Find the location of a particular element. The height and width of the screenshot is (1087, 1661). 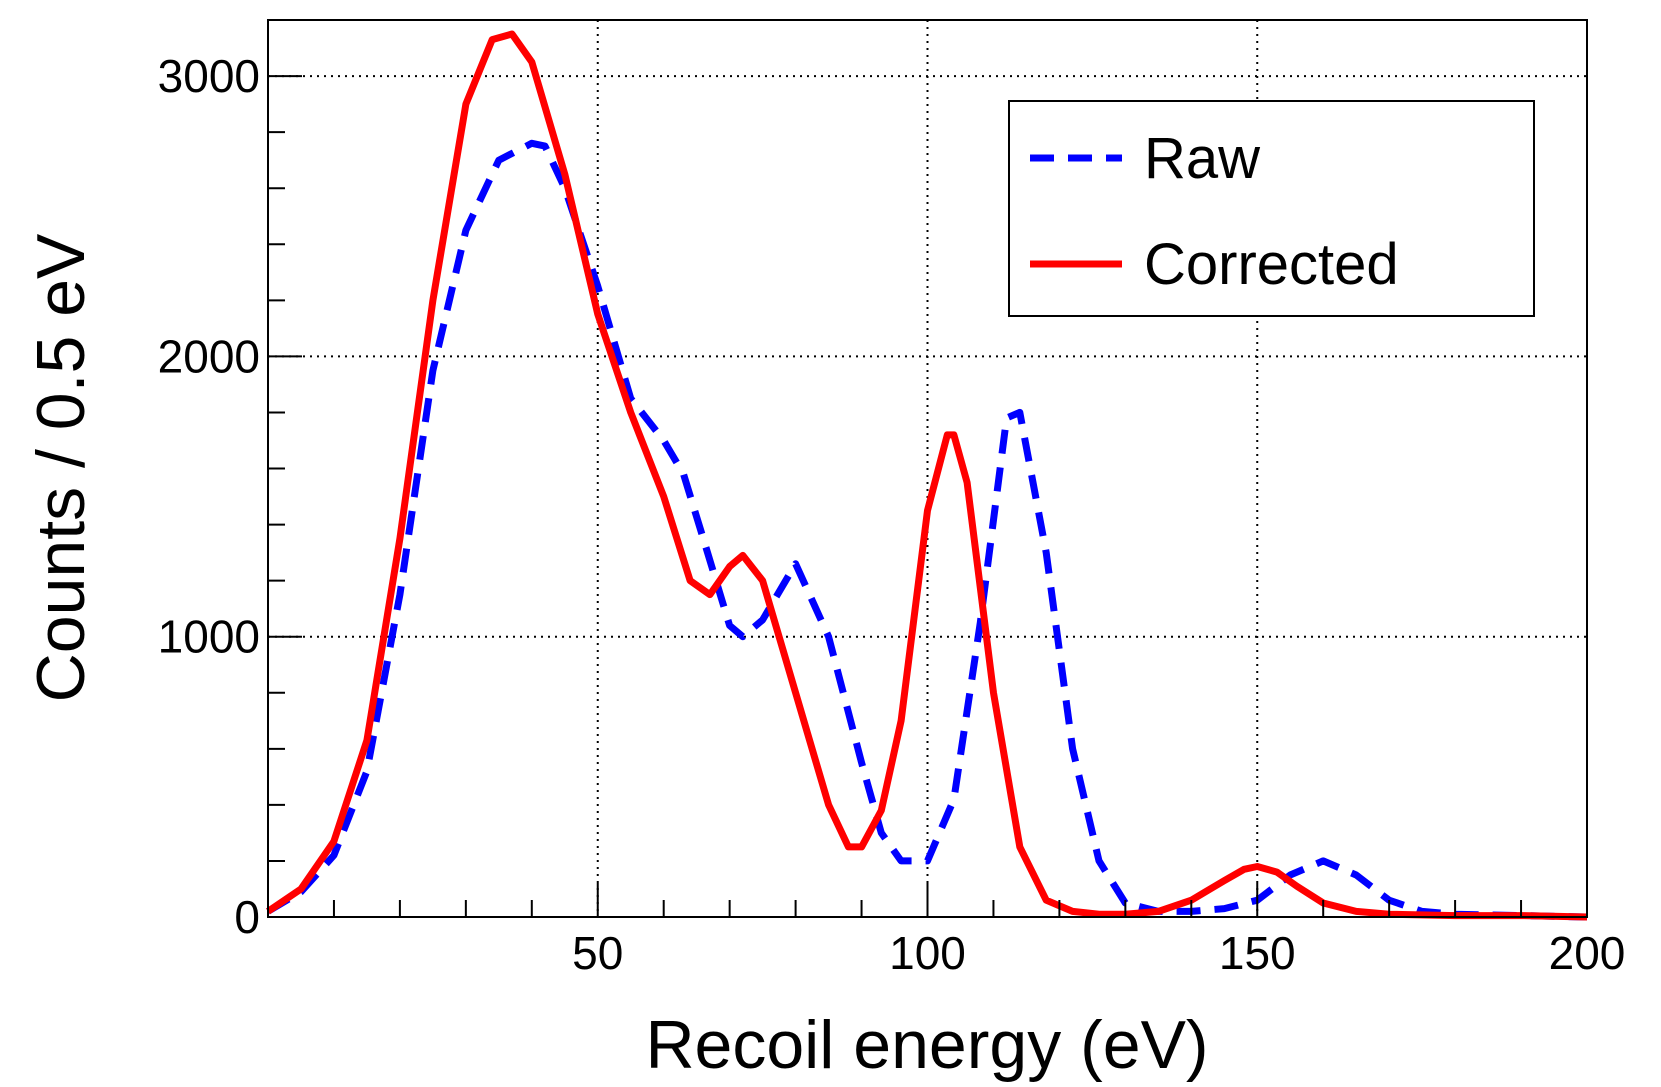

y-tick-label: 3000 is located at coordinates (209, 76).